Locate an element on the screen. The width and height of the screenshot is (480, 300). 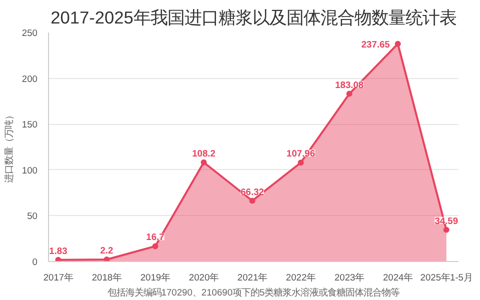
y-tick-label: 100 is located at coordinates (30, 170).